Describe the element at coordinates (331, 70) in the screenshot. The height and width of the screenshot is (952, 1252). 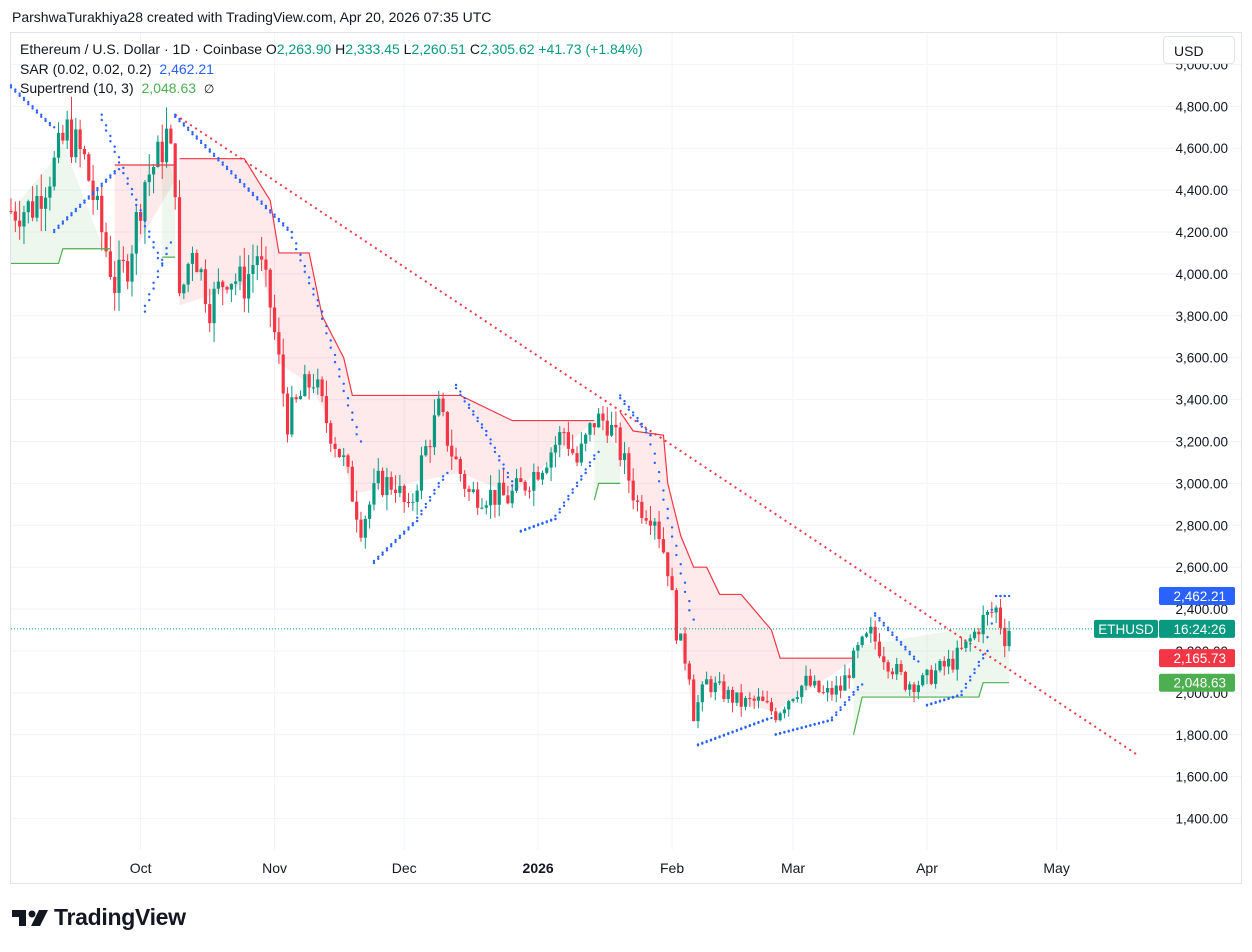
I see `legend-row-sar: SAR (0.02, 0.02, 0.2) 2,462.21` at that location.